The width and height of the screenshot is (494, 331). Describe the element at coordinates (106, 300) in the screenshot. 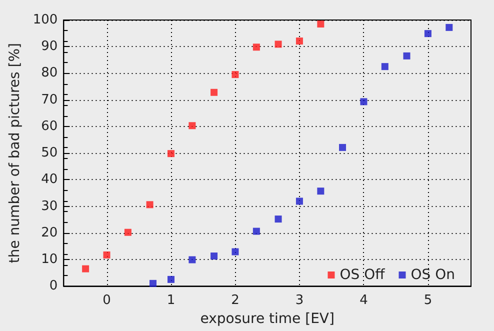

I see `x-tick-label: 0` at that location.